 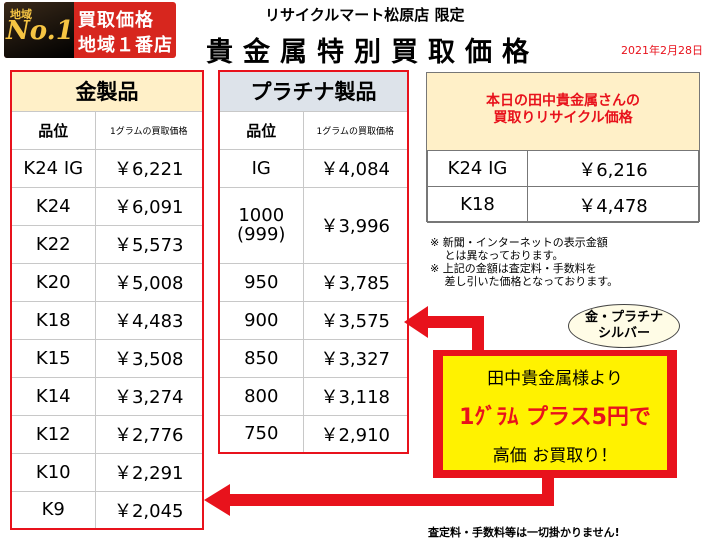 What do you see at coordinates (261, 358) in the screenshot?
I see `platinum-purity-cell: 850` at bounding box center [261, 358].